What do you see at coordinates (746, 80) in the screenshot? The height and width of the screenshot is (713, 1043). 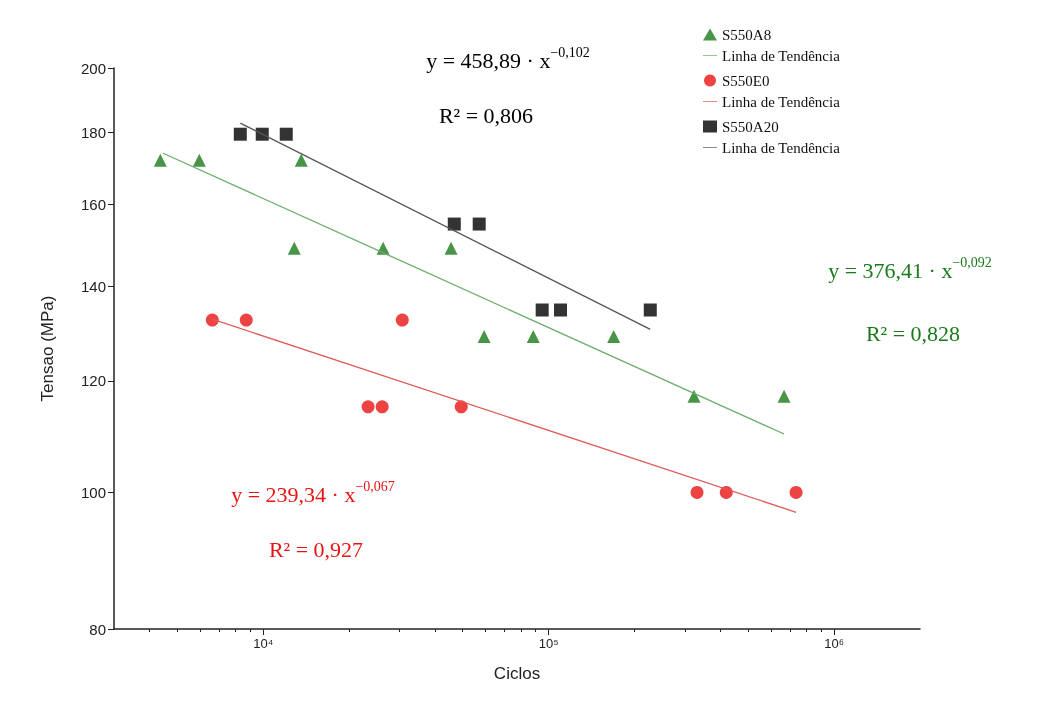 I see `legend-label: S550E0` at bounding box center [746, 80].